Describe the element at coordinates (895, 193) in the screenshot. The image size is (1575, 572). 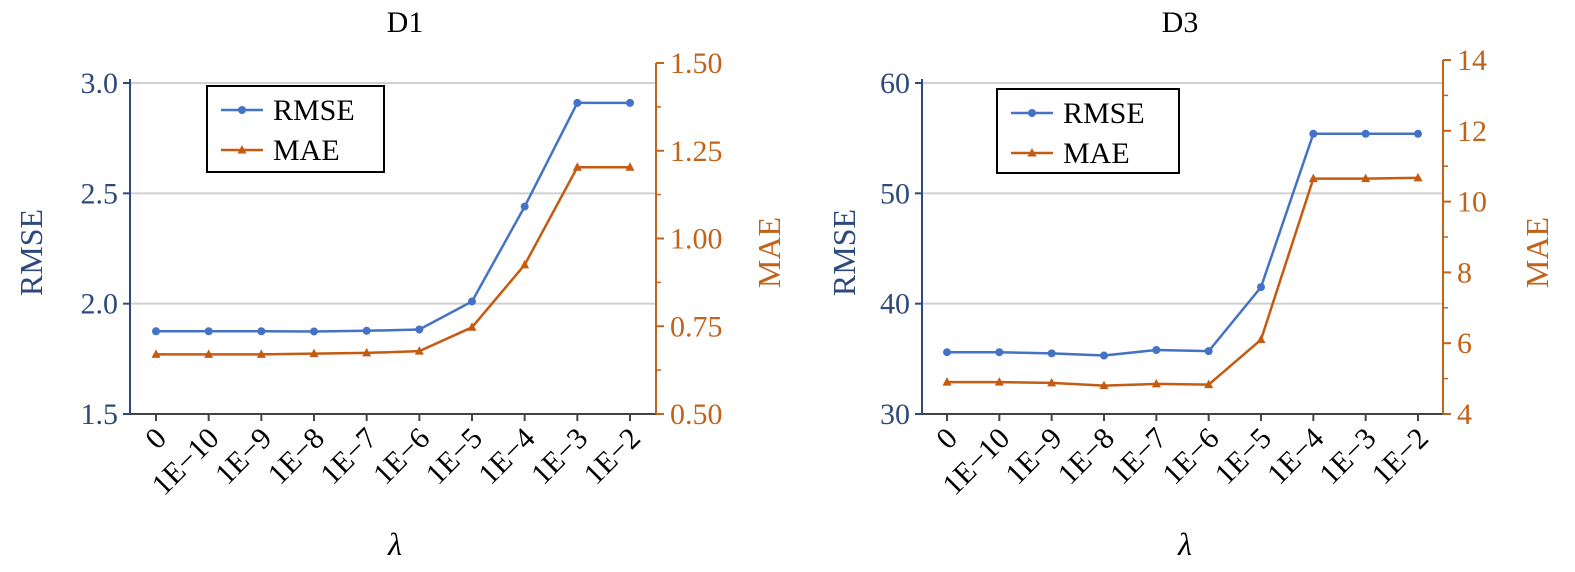
I see `left-tick-label: 50` at that location.